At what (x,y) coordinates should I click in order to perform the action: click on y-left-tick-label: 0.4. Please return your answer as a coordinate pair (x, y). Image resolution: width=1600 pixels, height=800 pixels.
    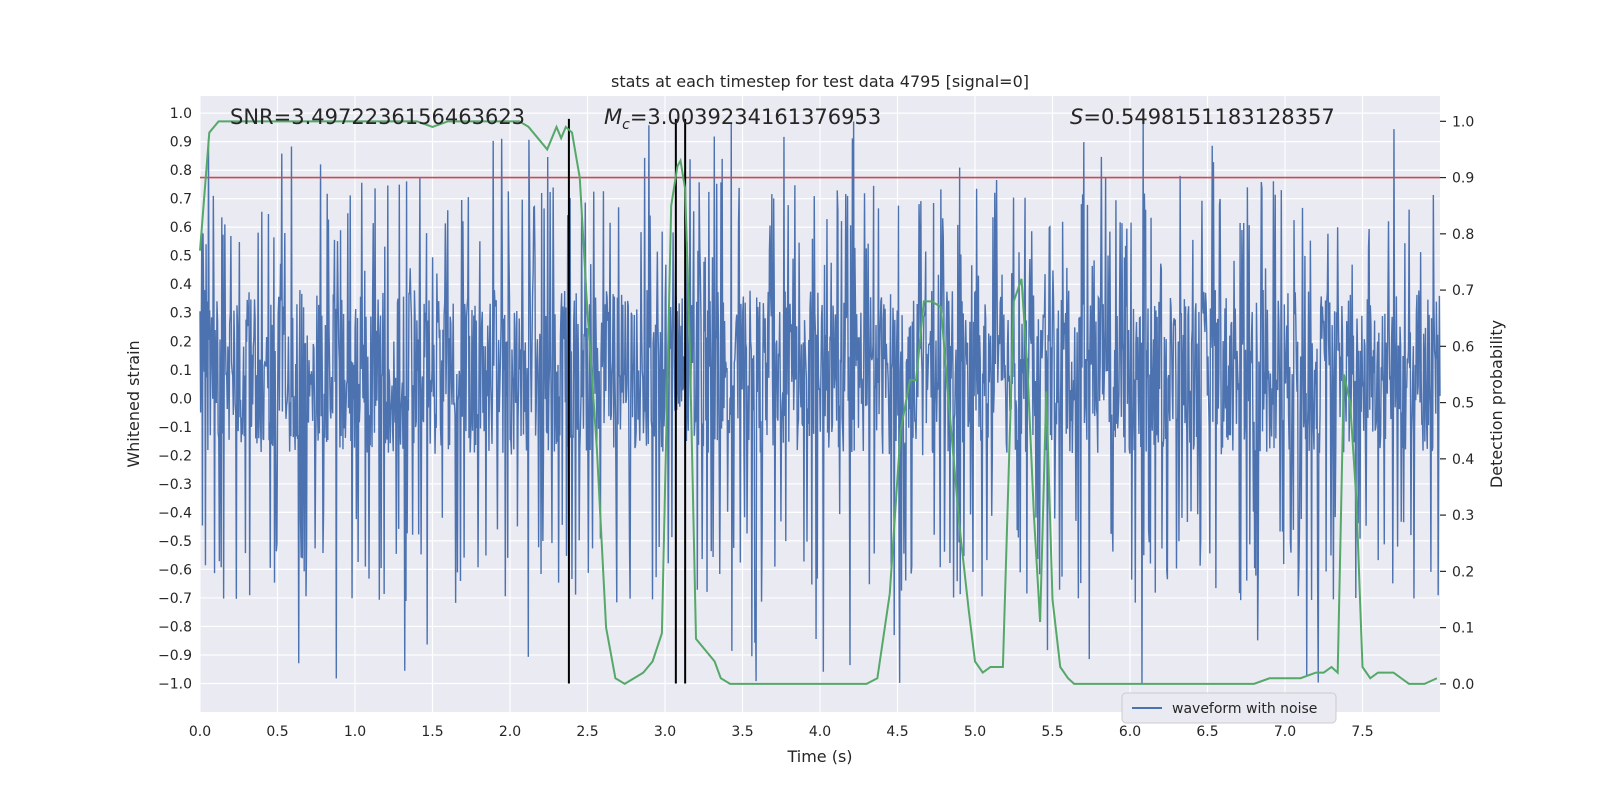
    Looking at the image, I should click on (181, 285).